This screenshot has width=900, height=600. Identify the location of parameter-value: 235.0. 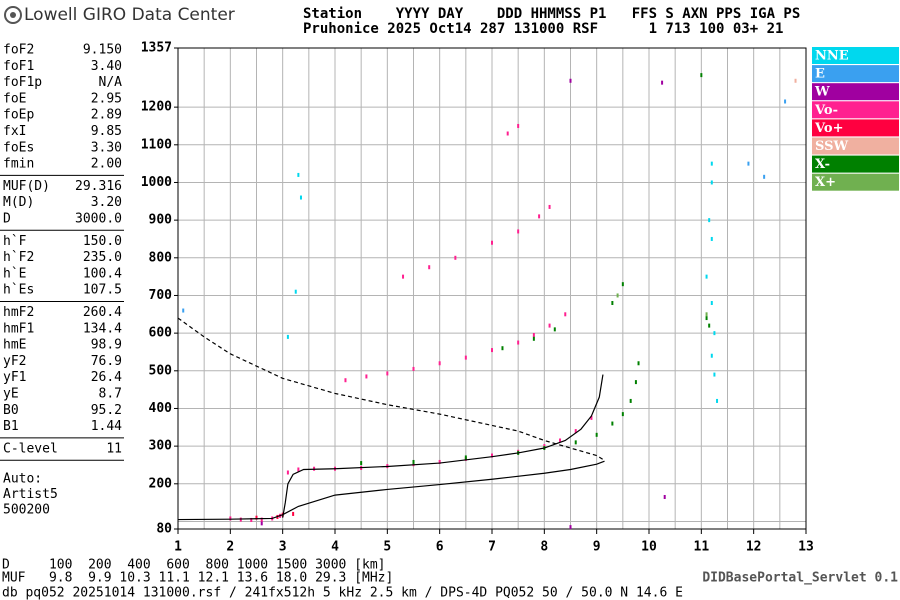
(102, 257).